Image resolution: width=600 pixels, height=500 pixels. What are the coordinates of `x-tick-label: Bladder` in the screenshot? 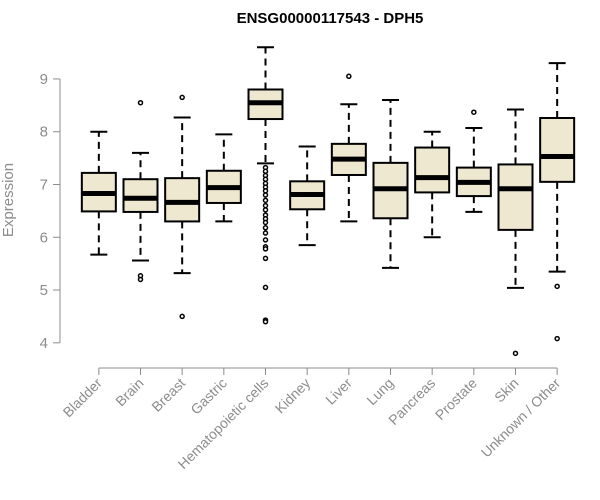 It's located at (83, 398).